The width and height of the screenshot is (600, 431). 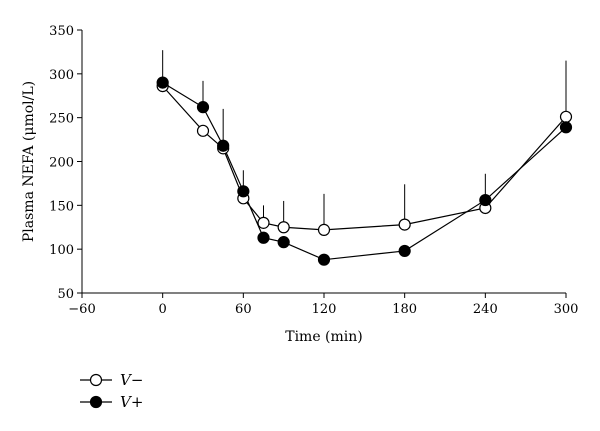 I want to click on y-tick-label: 50, so click(x=65, y=294).